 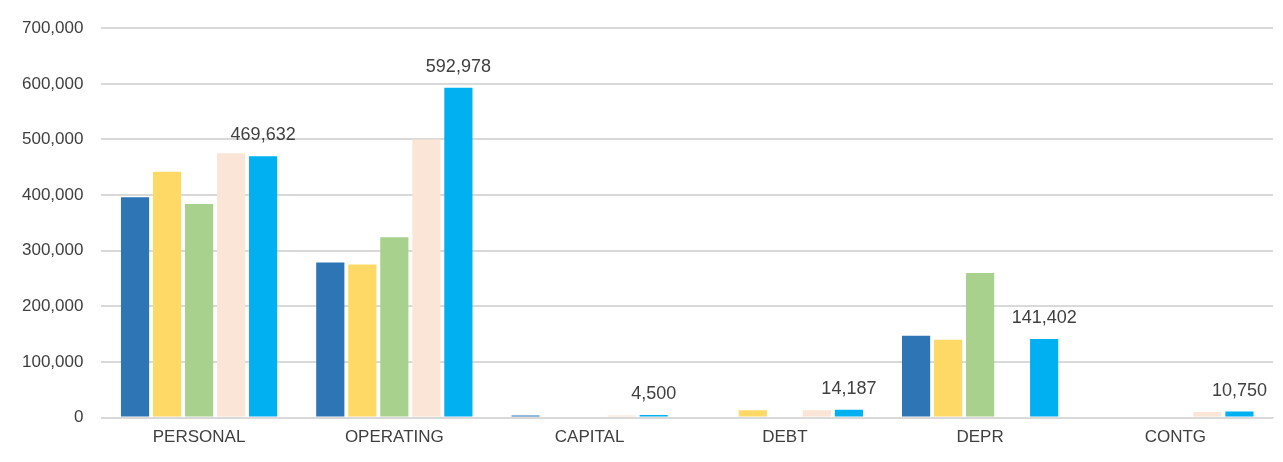 What do you see at coordinates (1175, 437) in the screenshot?
I see `x-tick-label: CONTG` at bounding box center [1175, 437].